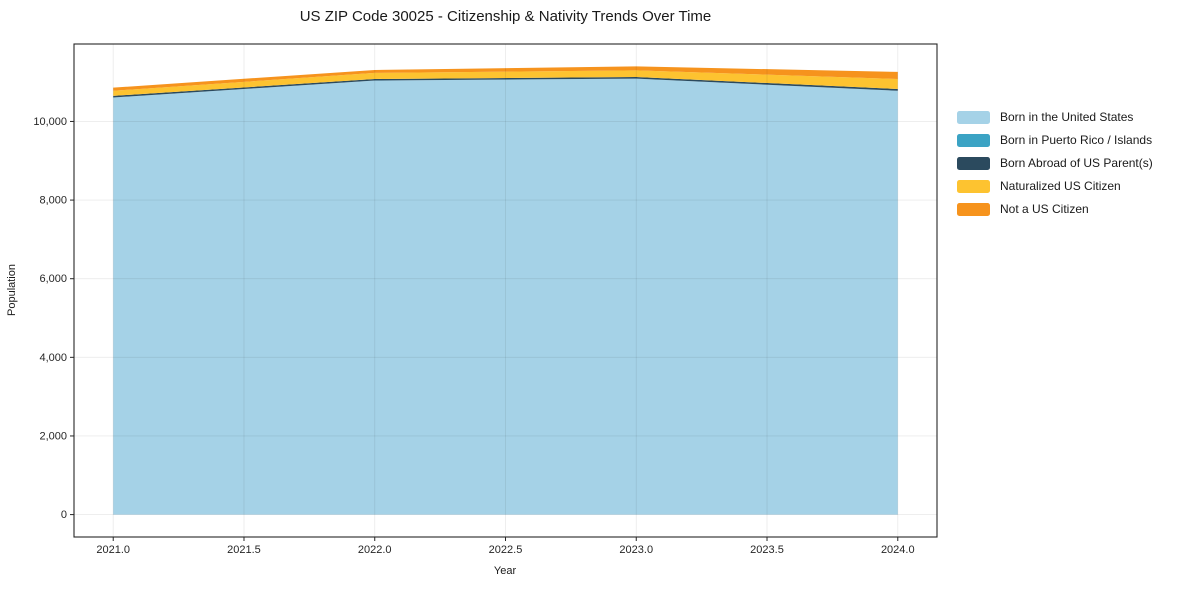  I want to click on legend-item-not-a-us-citizen: Not a US Citizen, so click(1055, 209).